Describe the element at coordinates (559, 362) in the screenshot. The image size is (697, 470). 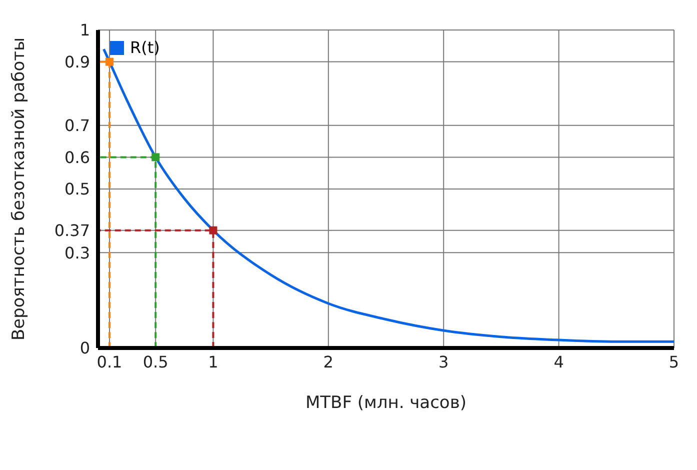
I see `x-tick-label: 4` at that location.